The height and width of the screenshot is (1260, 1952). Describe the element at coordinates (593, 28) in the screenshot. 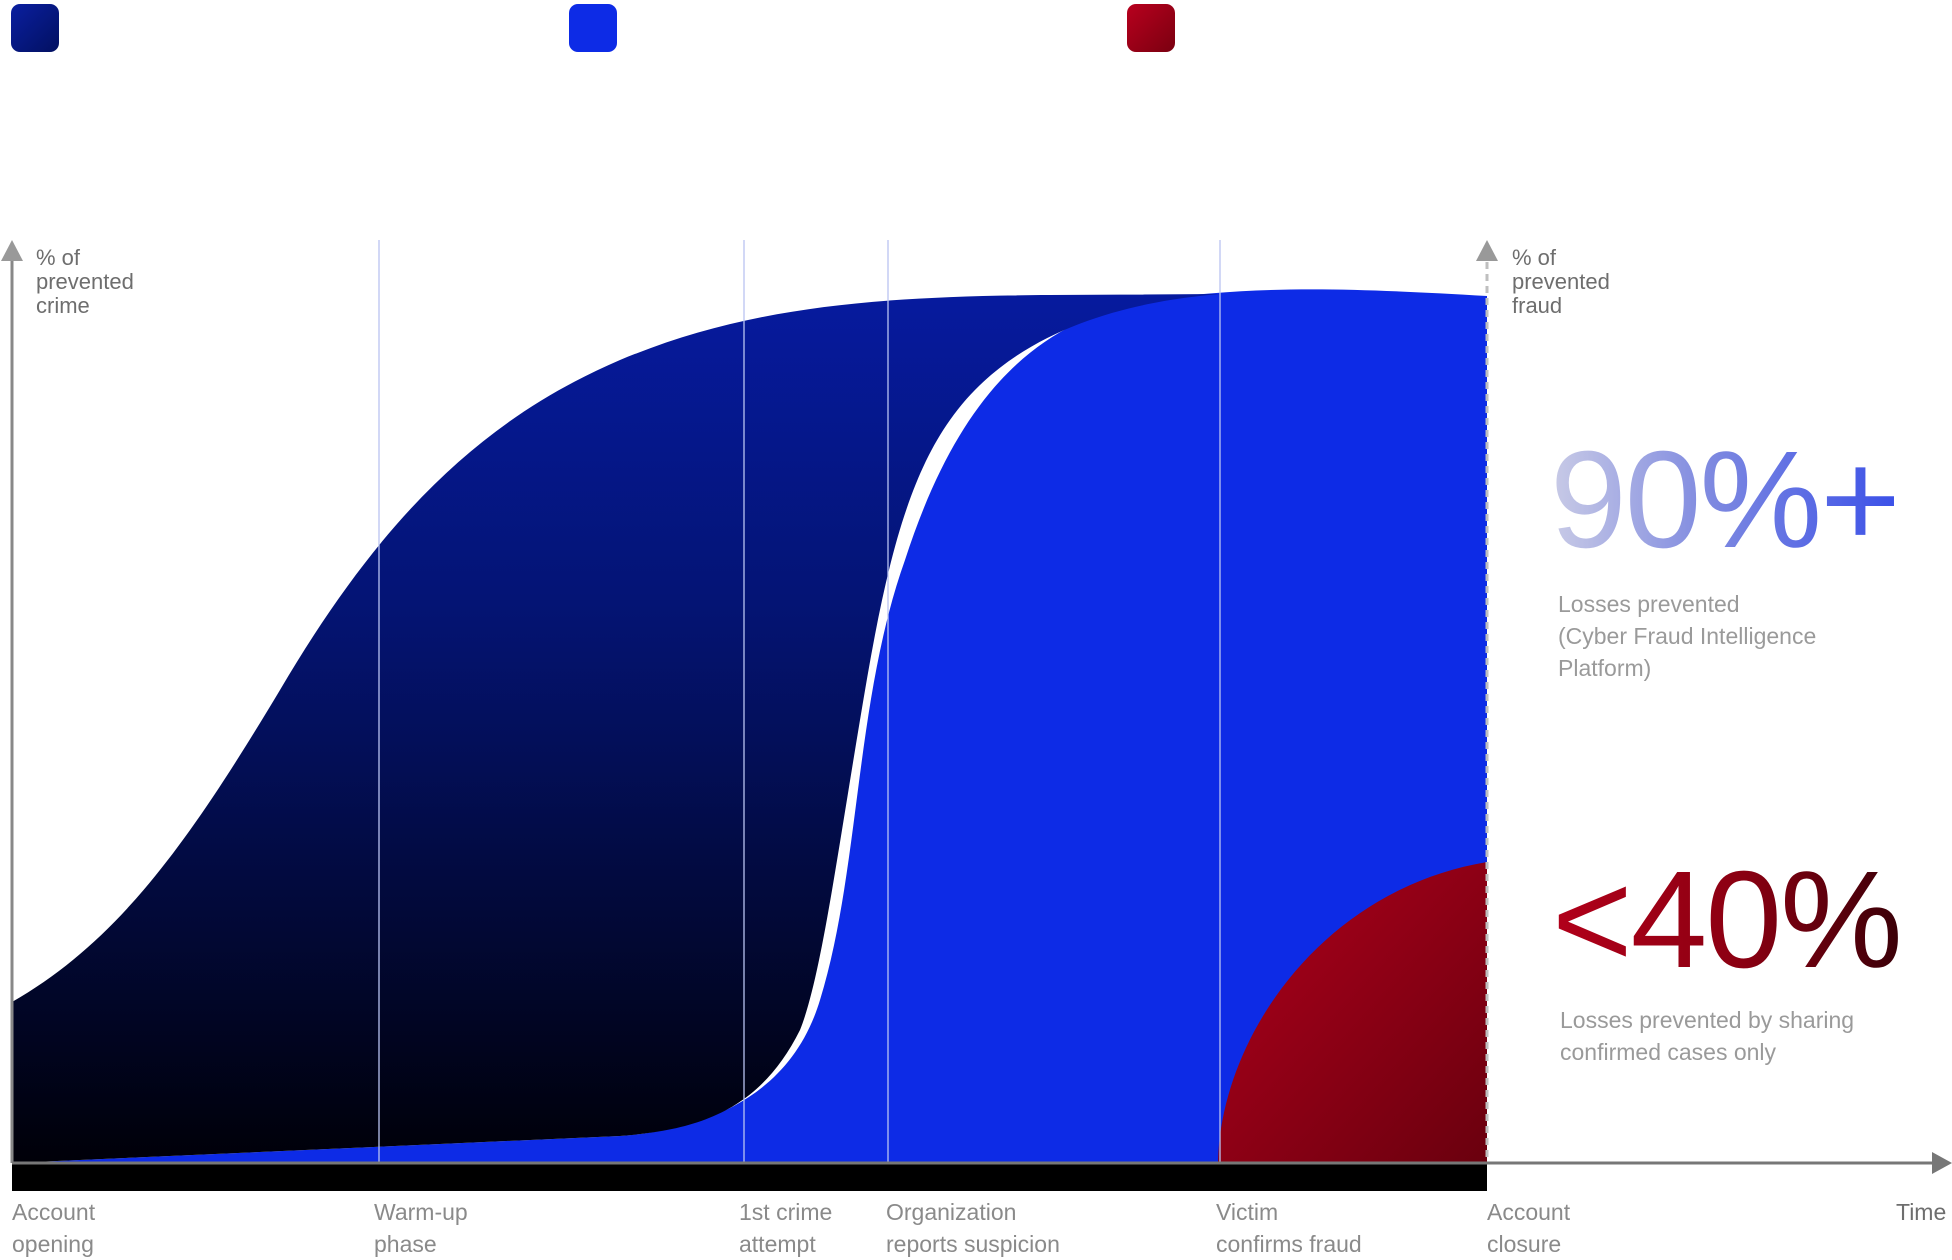

I see `legend-swatch-blue` at that location.